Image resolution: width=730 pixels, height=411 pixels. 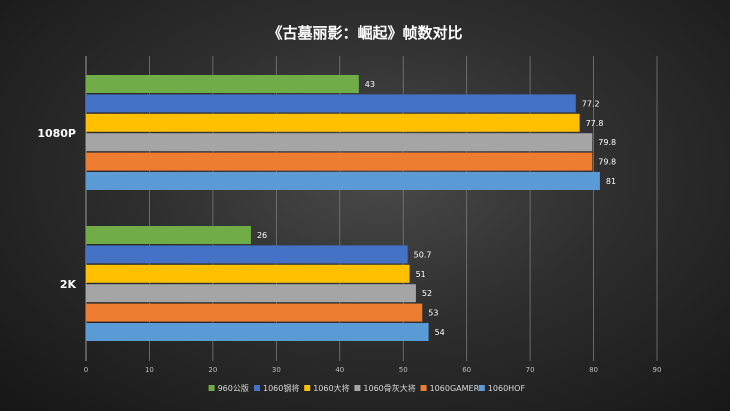 I want to click on bar-2K-1060钢将, so click(x=247, y=254).